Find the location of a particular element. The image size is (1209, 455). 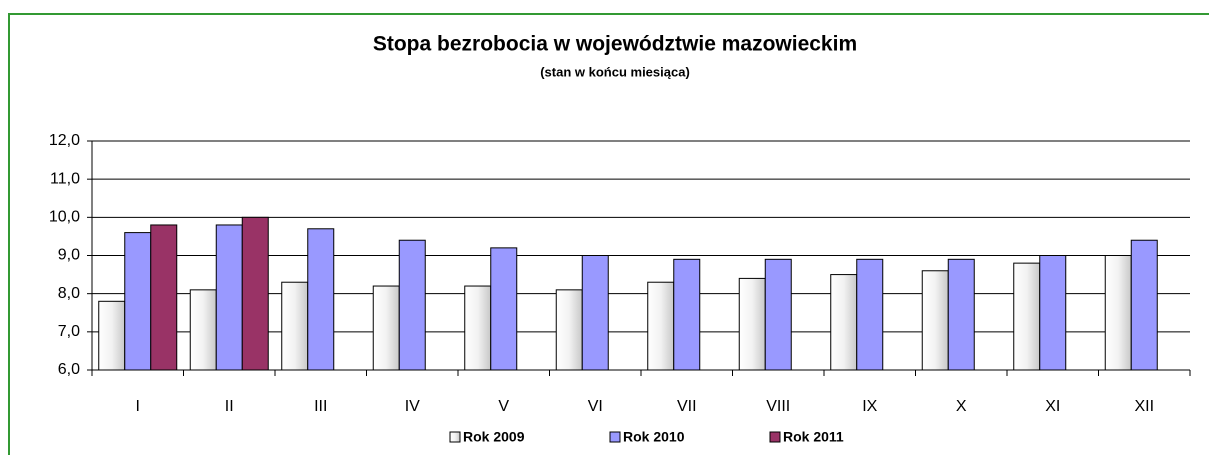

y-tick-label: 10,0 is located at coordinates (64, 217).